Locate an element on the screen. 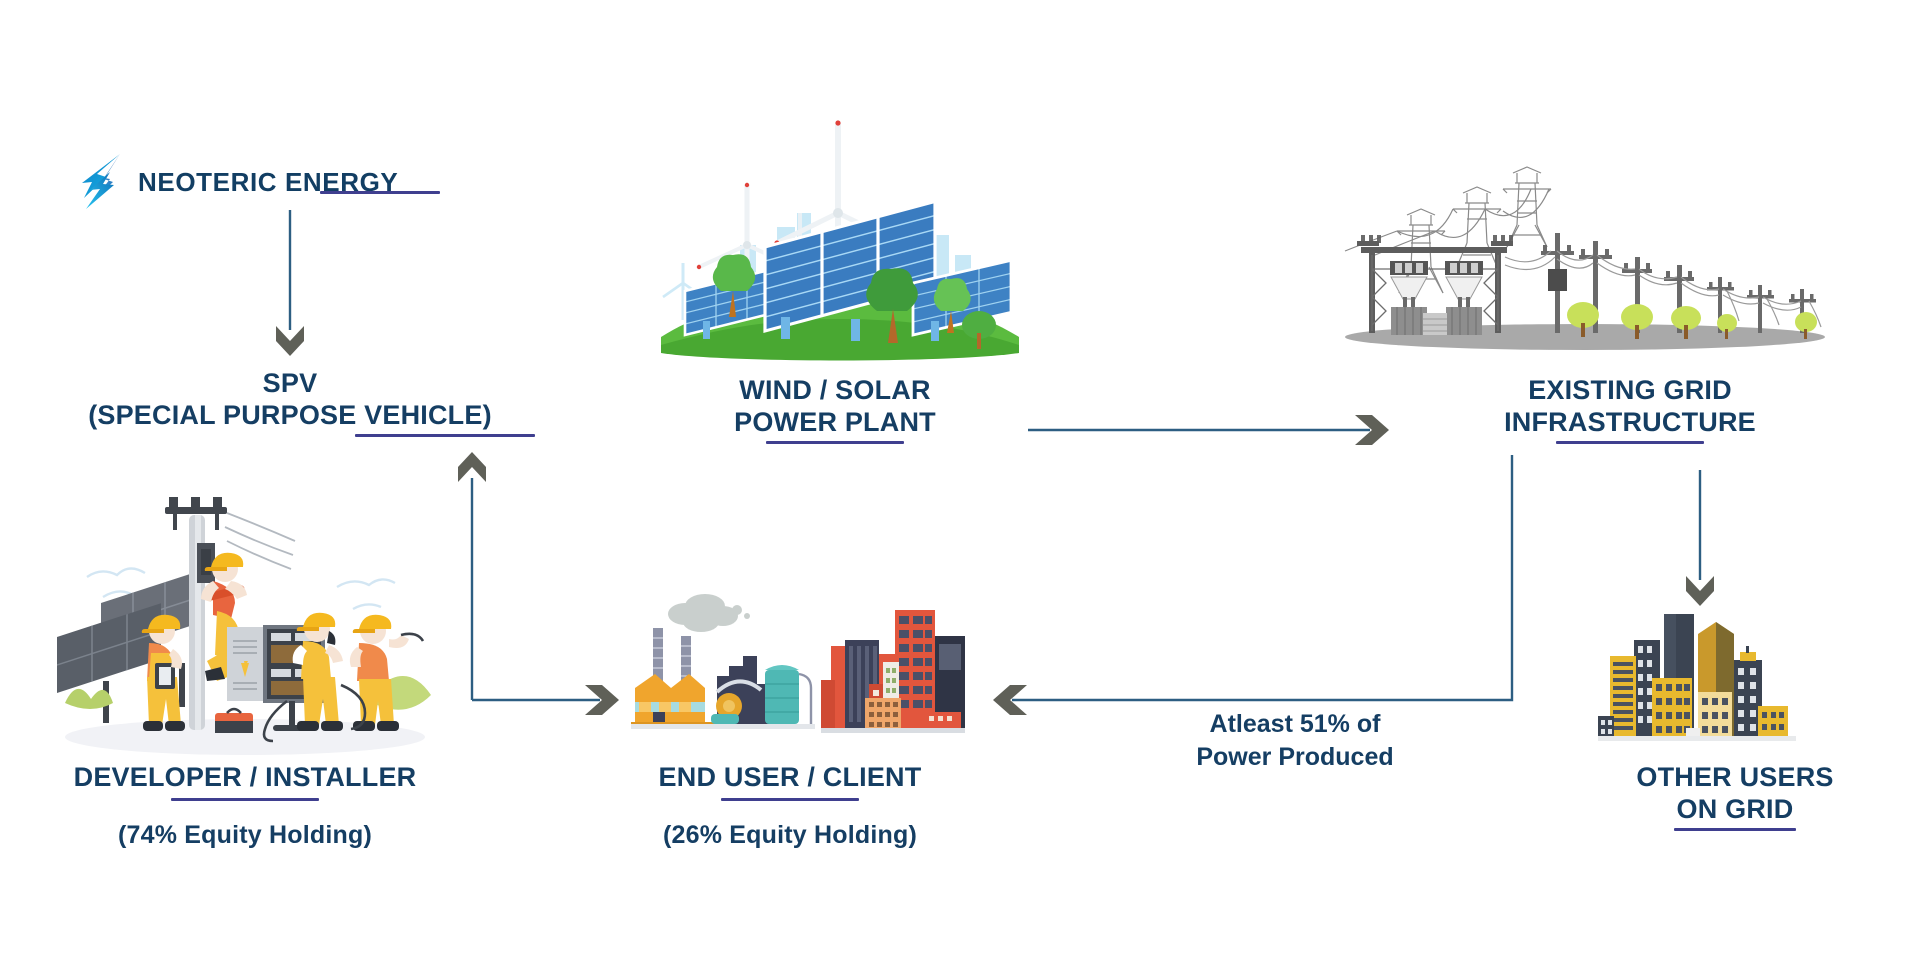 The height and width of the screenshot is (960, 1920). node-other-users-illustration is located at coordinates (1698, 678).